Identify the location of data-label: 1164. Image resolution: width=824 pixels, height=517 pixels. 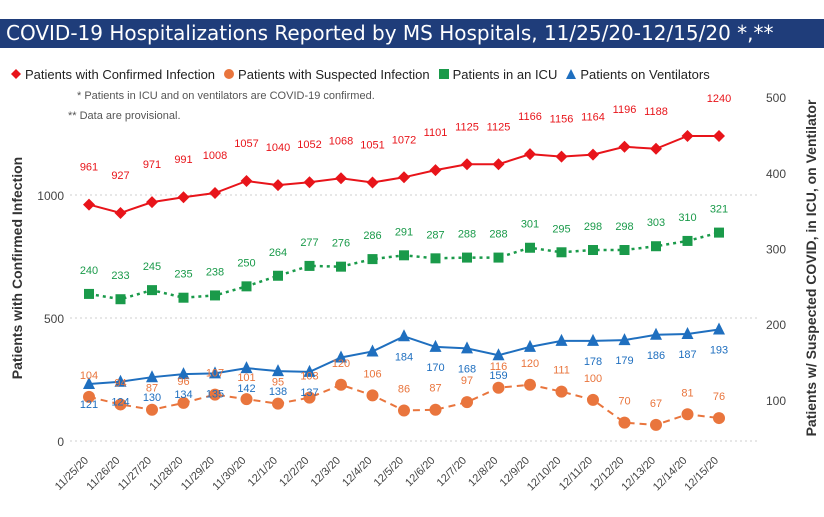
(593, 118).